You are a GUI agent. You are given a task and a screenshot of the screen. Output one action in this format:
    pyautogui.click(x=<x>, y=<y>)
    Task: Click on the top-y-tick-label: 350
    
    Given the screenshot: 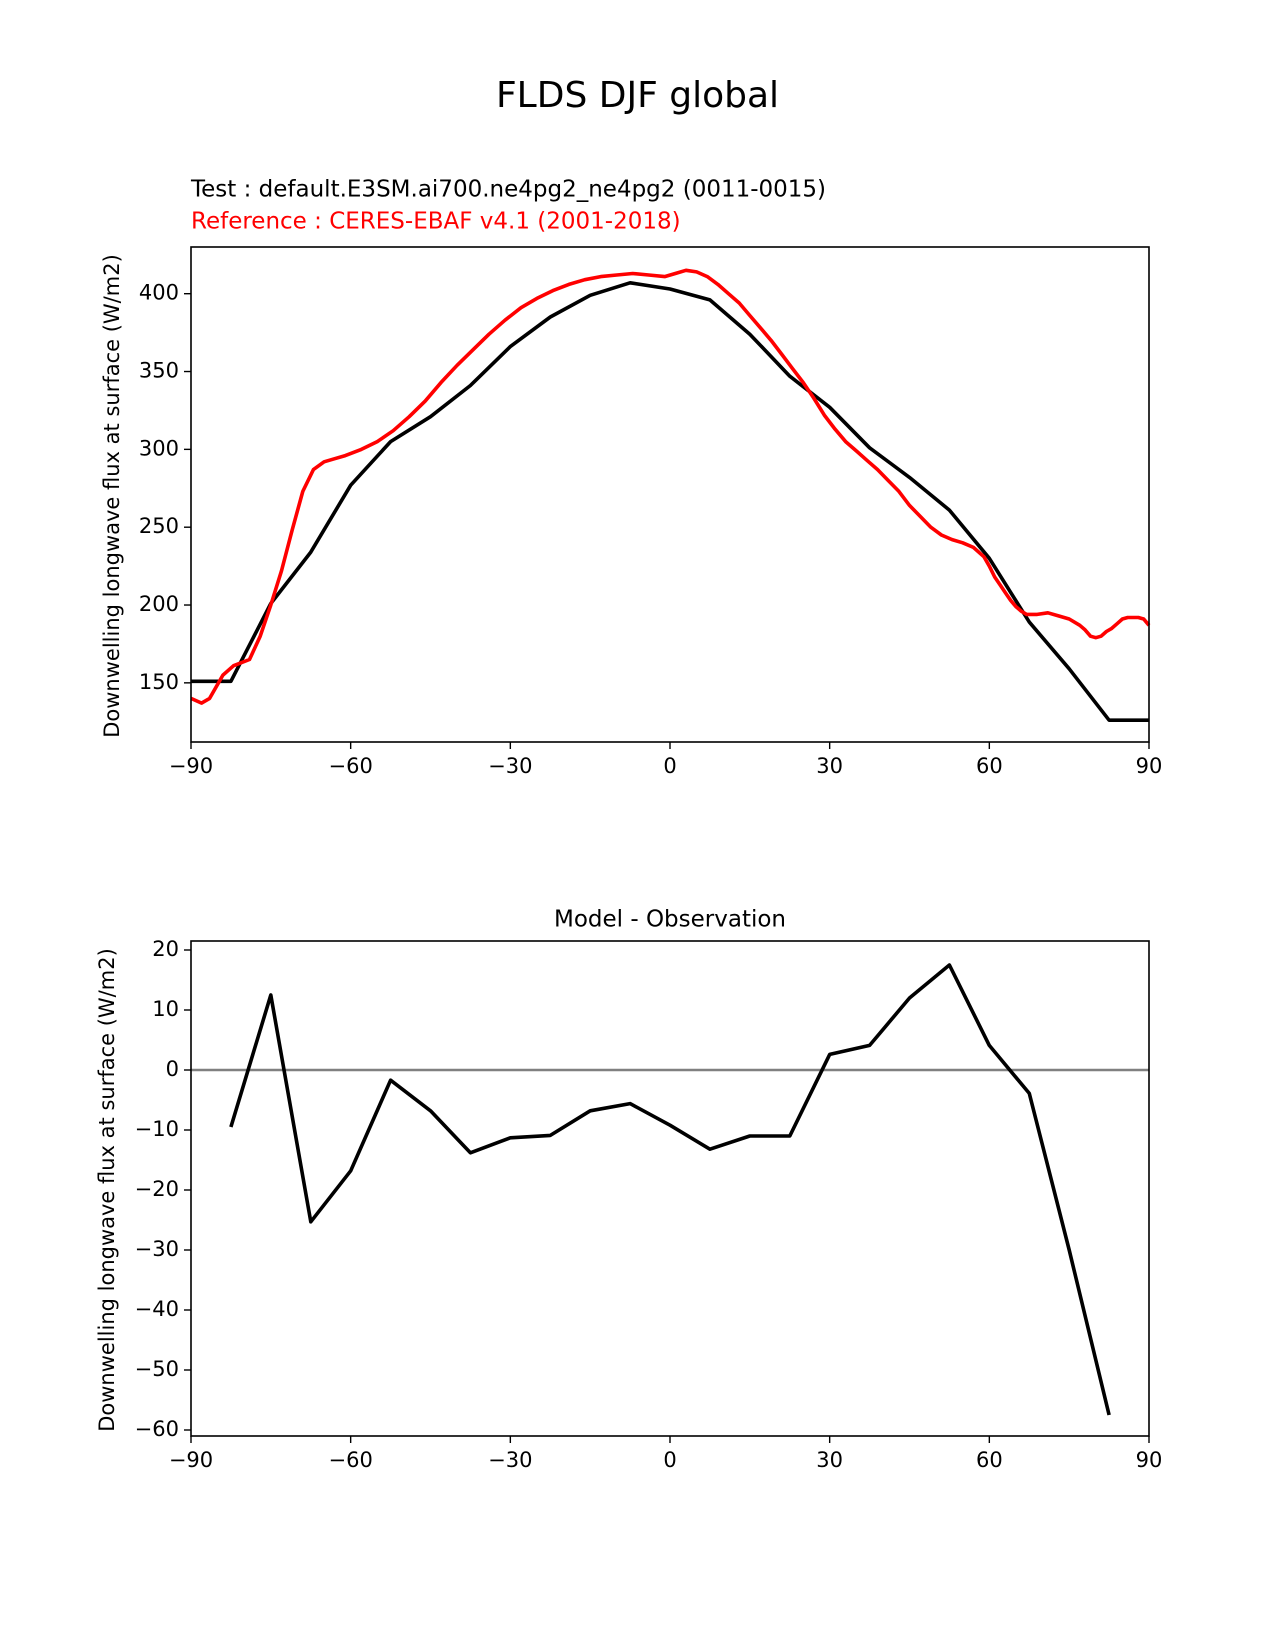 What is the action you would take?
    pyautogui.click(x=159, y=371)
    